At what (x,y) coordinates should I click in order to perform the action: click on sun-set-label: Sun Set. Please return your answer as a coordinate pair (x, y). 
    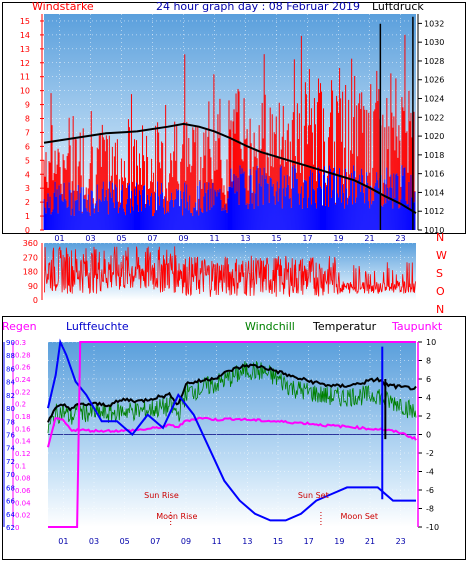
    Looking at the image, I should click on (313, 495).